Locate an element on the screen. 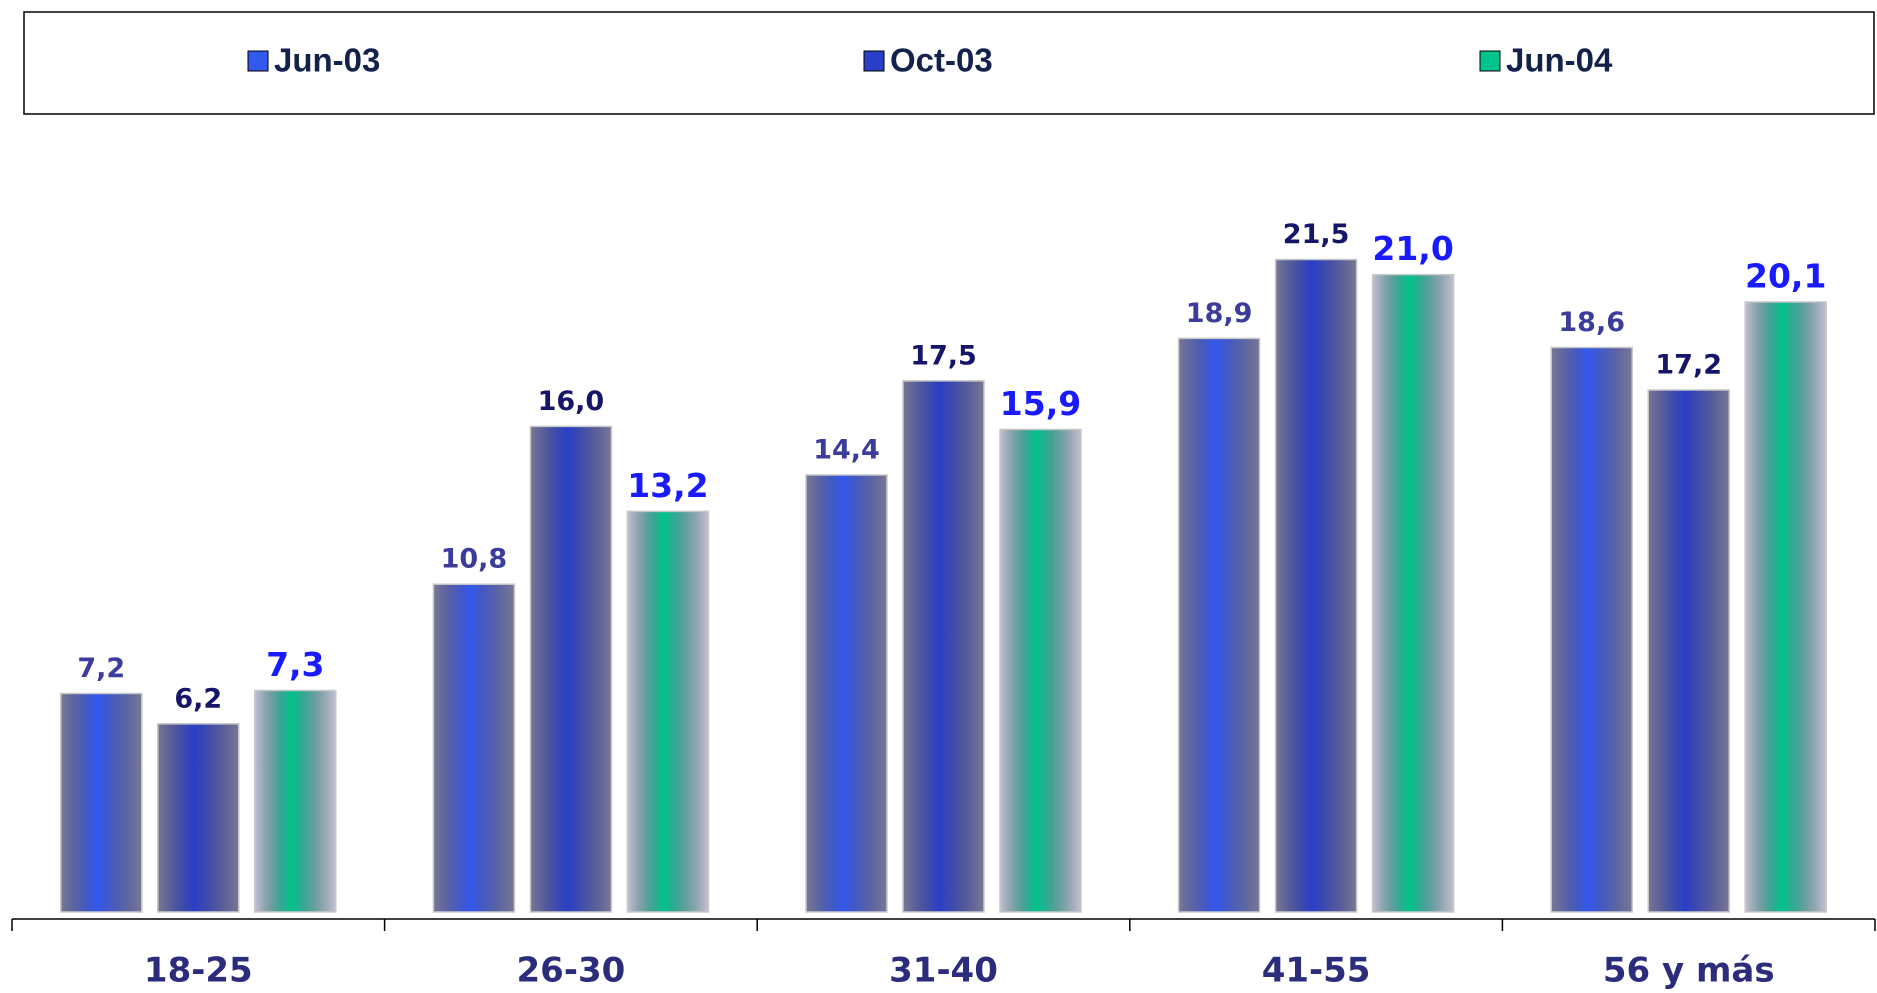 This screenshot has width=1877, height=993. legend-label: Jun-04 is located at coordinates (1559, 60).